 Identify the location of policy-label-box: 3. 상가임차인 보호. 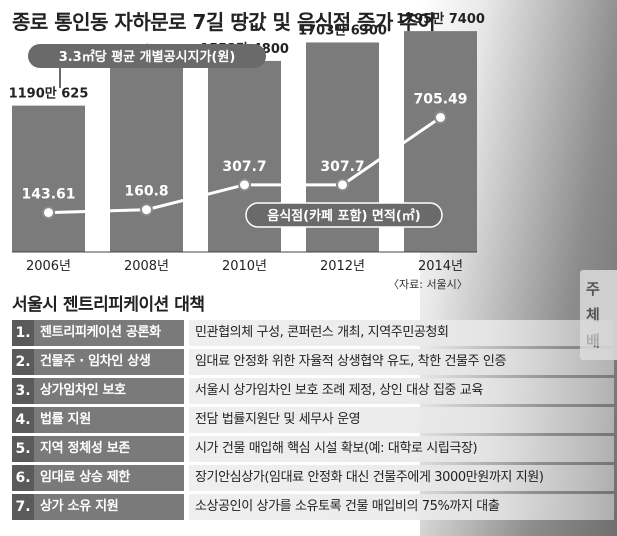
(98, 391).